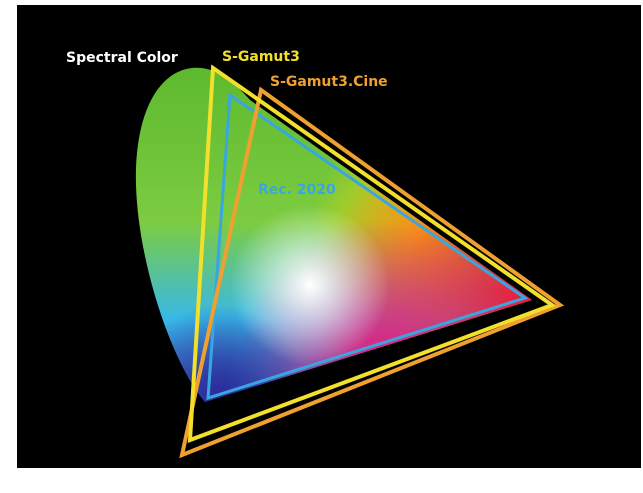 This screenshot has height=493, width=643. I want to click on spectral-label: Spectral Color, so click(122, 58).